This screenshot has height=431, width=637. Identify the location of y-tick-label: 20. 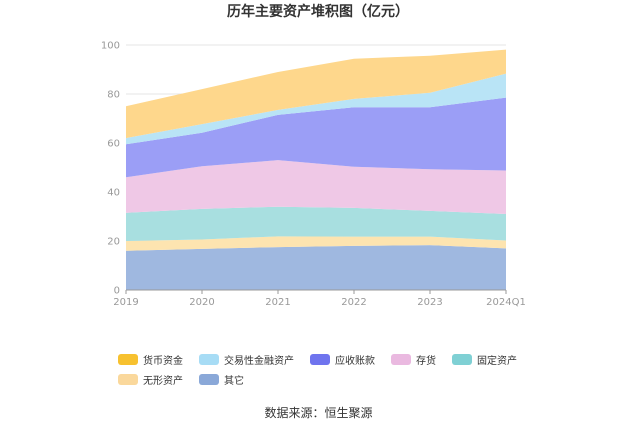
(113, 242).